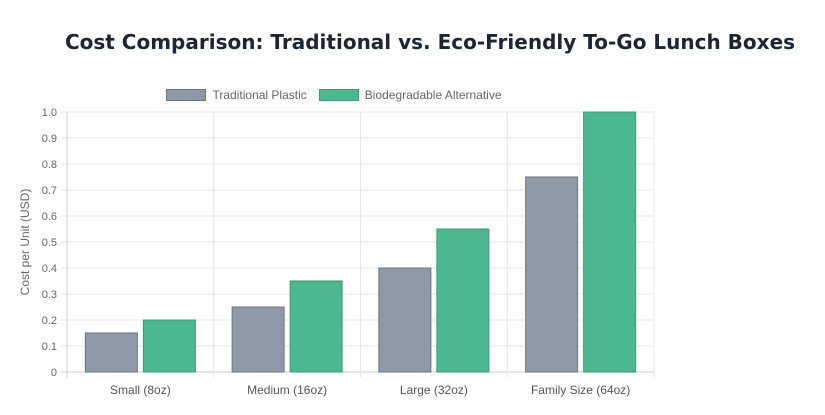 The height and width of the screenshot is (415, 825). Describe the element at coordinates (433, 95) in the screenshot. I see `legend-label-biodegradable-alternative: Biodegradable Alternative` at that location.